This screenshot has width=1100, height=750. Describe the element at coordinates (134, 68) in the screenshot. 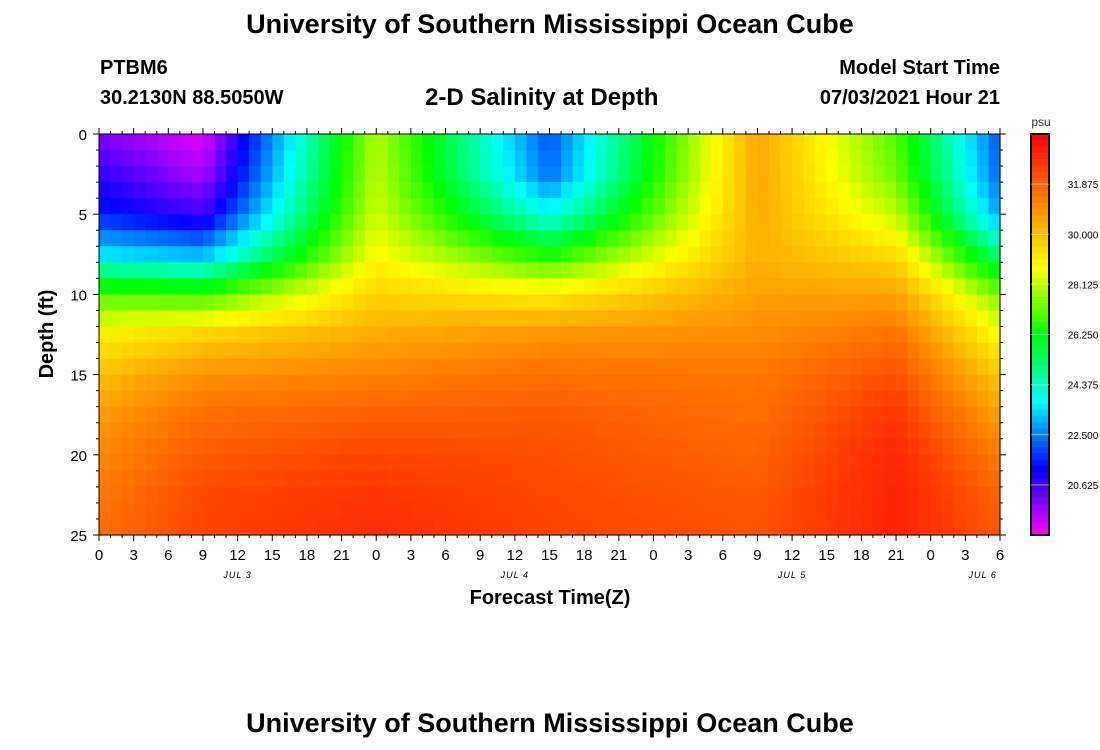

I see `station-id: PTBM6` at that location.